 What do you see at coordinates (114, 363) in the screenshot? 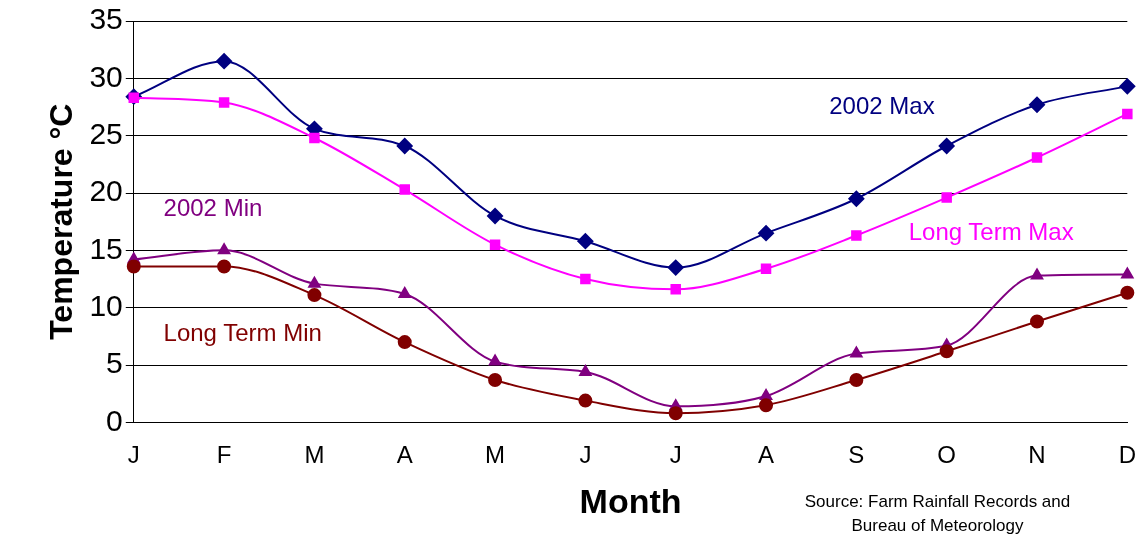
I see `y-tick-label: 5` at bounding box center [114, 363].